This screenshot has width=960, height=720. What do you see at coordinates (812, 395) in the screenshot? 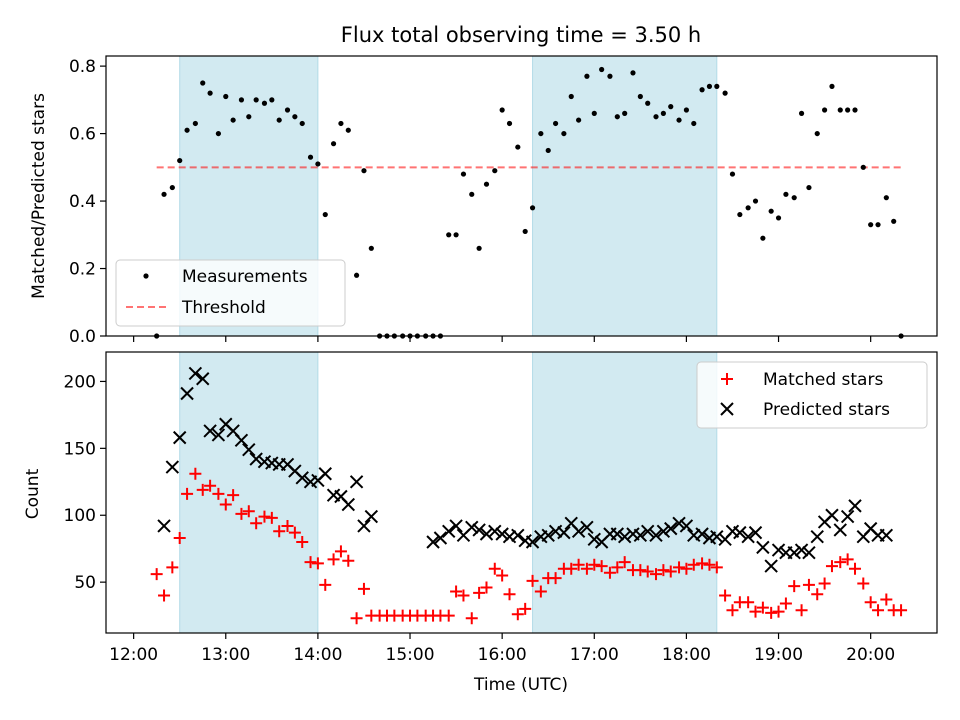
I see `bottom-legend-box` at bounding box center [812, 395].